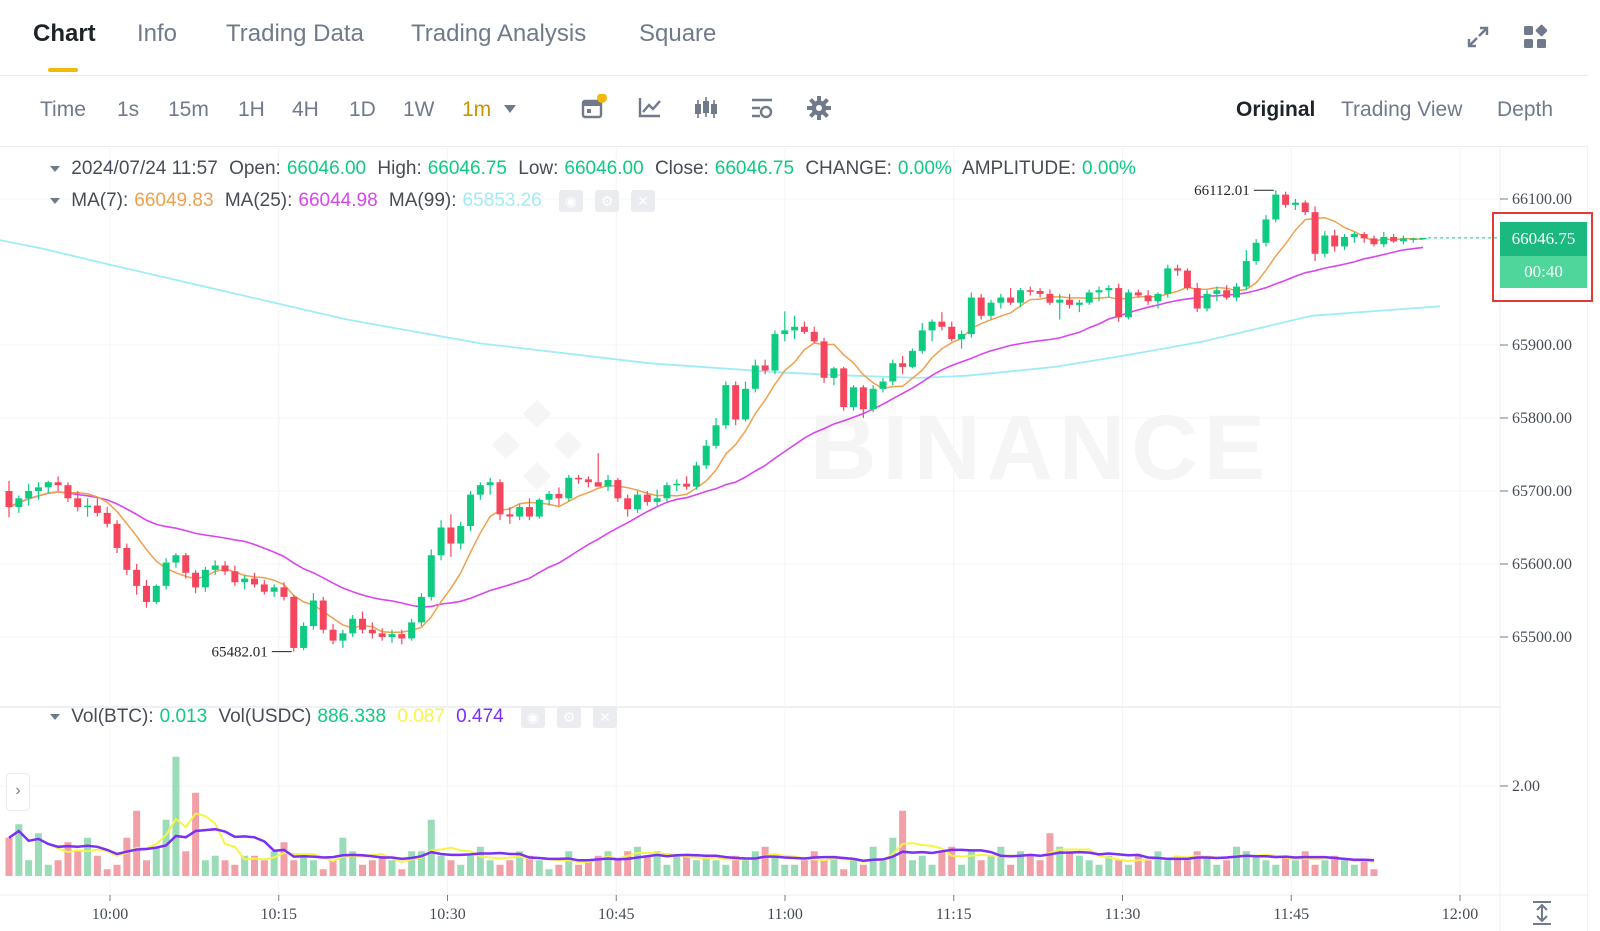 The image size is (1600, 931). I want to click on fullscreen-icon, so click(1478, 37).